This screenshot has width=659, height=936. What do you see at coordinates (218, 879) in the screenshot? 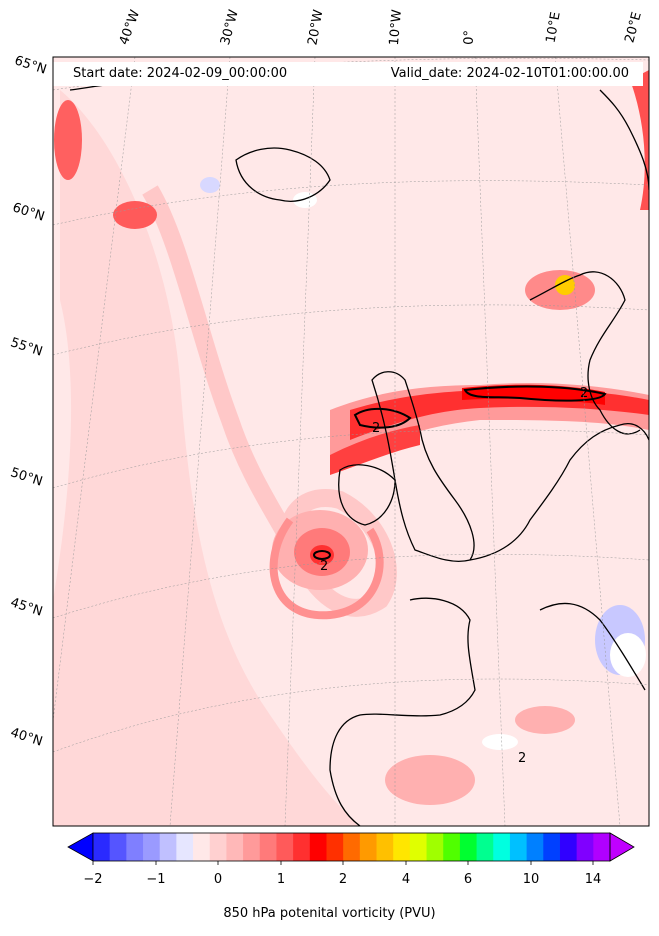
I see `colorbar-tick-label: 0` at bounding box center [218, 879].